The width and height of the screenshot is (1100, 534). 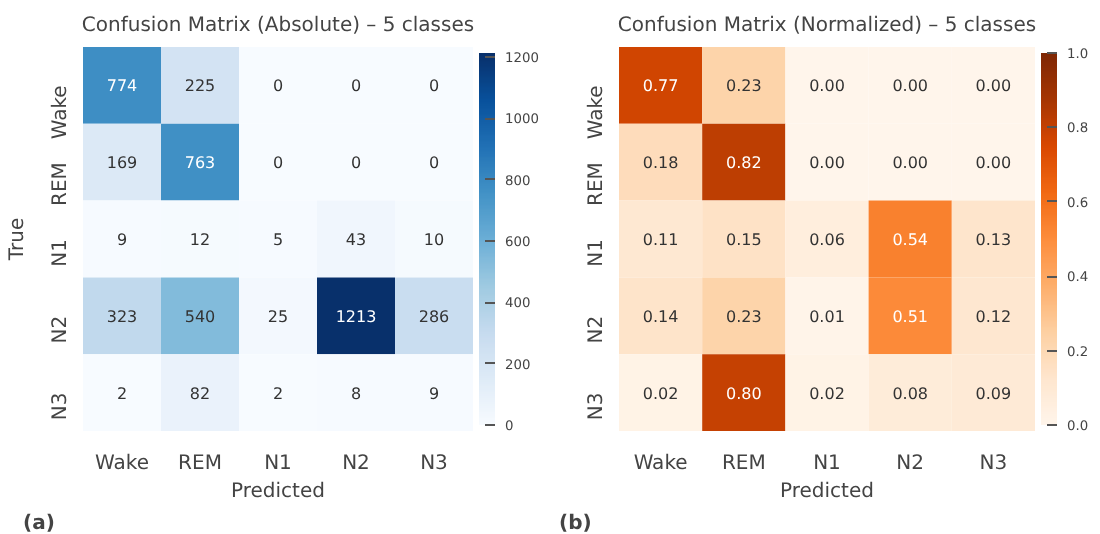 What do you see at coordinates (993, 316) in the screenshot?
I see `data-label: 0.12` at bounding box center [993, 316].